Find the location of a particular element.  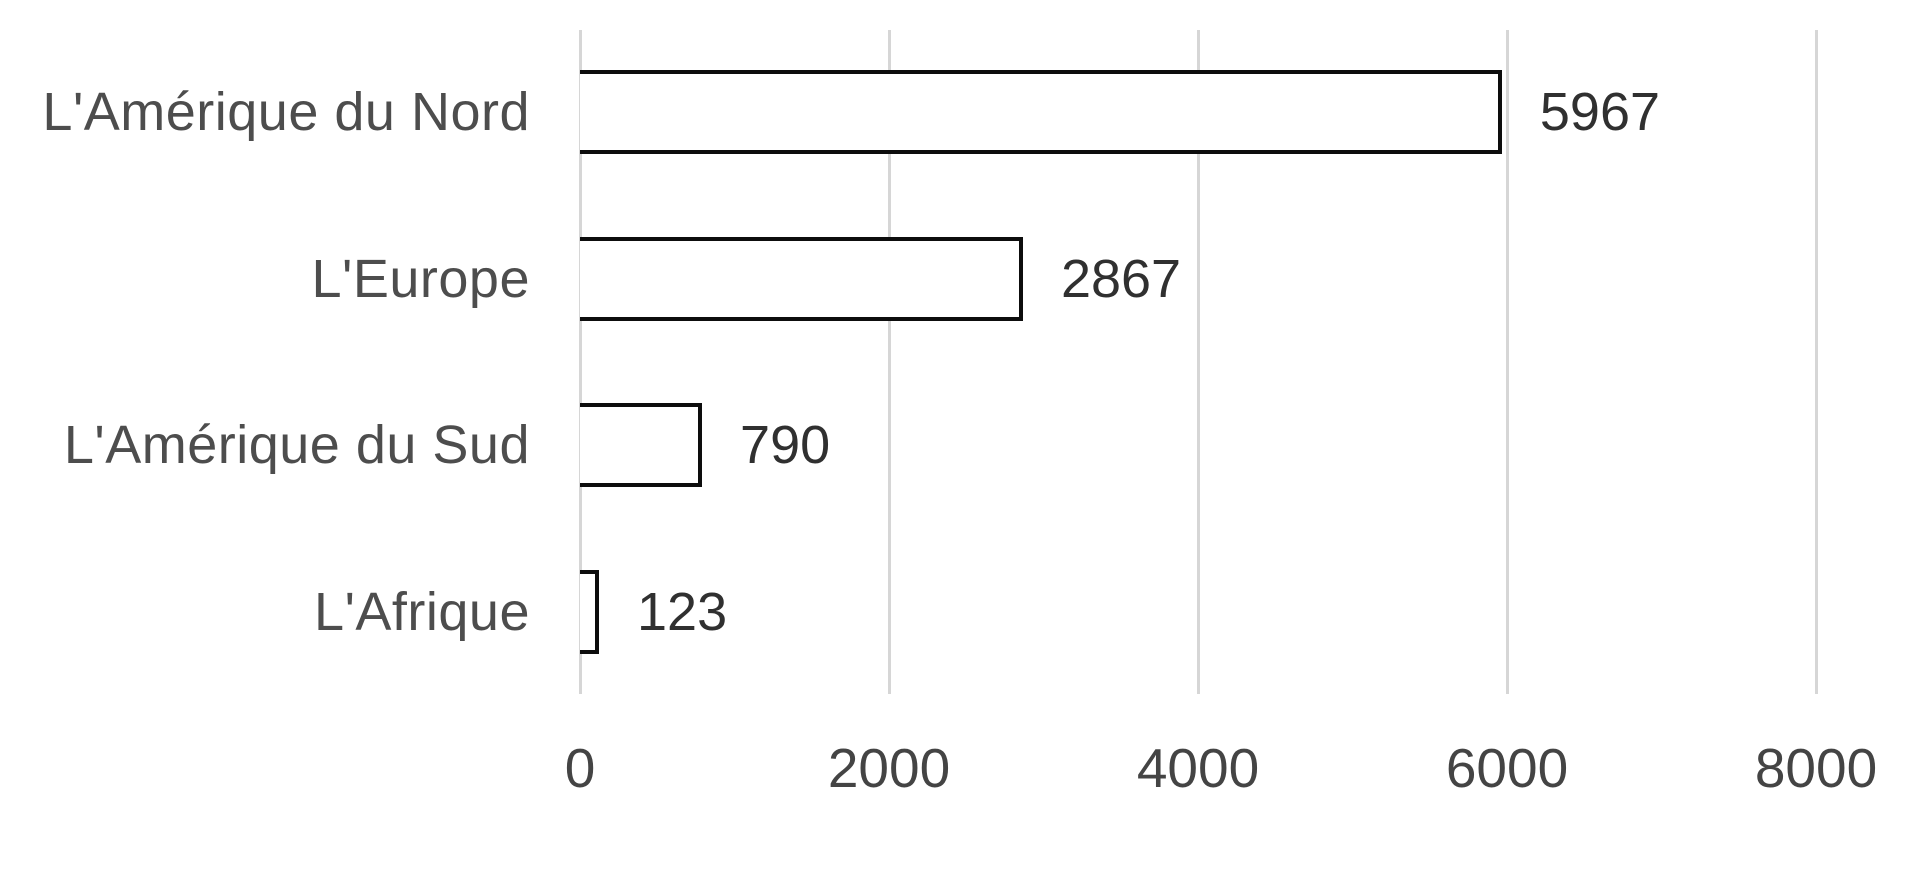

x-tick-label: 6000 is located at coordinates (1507, 768).